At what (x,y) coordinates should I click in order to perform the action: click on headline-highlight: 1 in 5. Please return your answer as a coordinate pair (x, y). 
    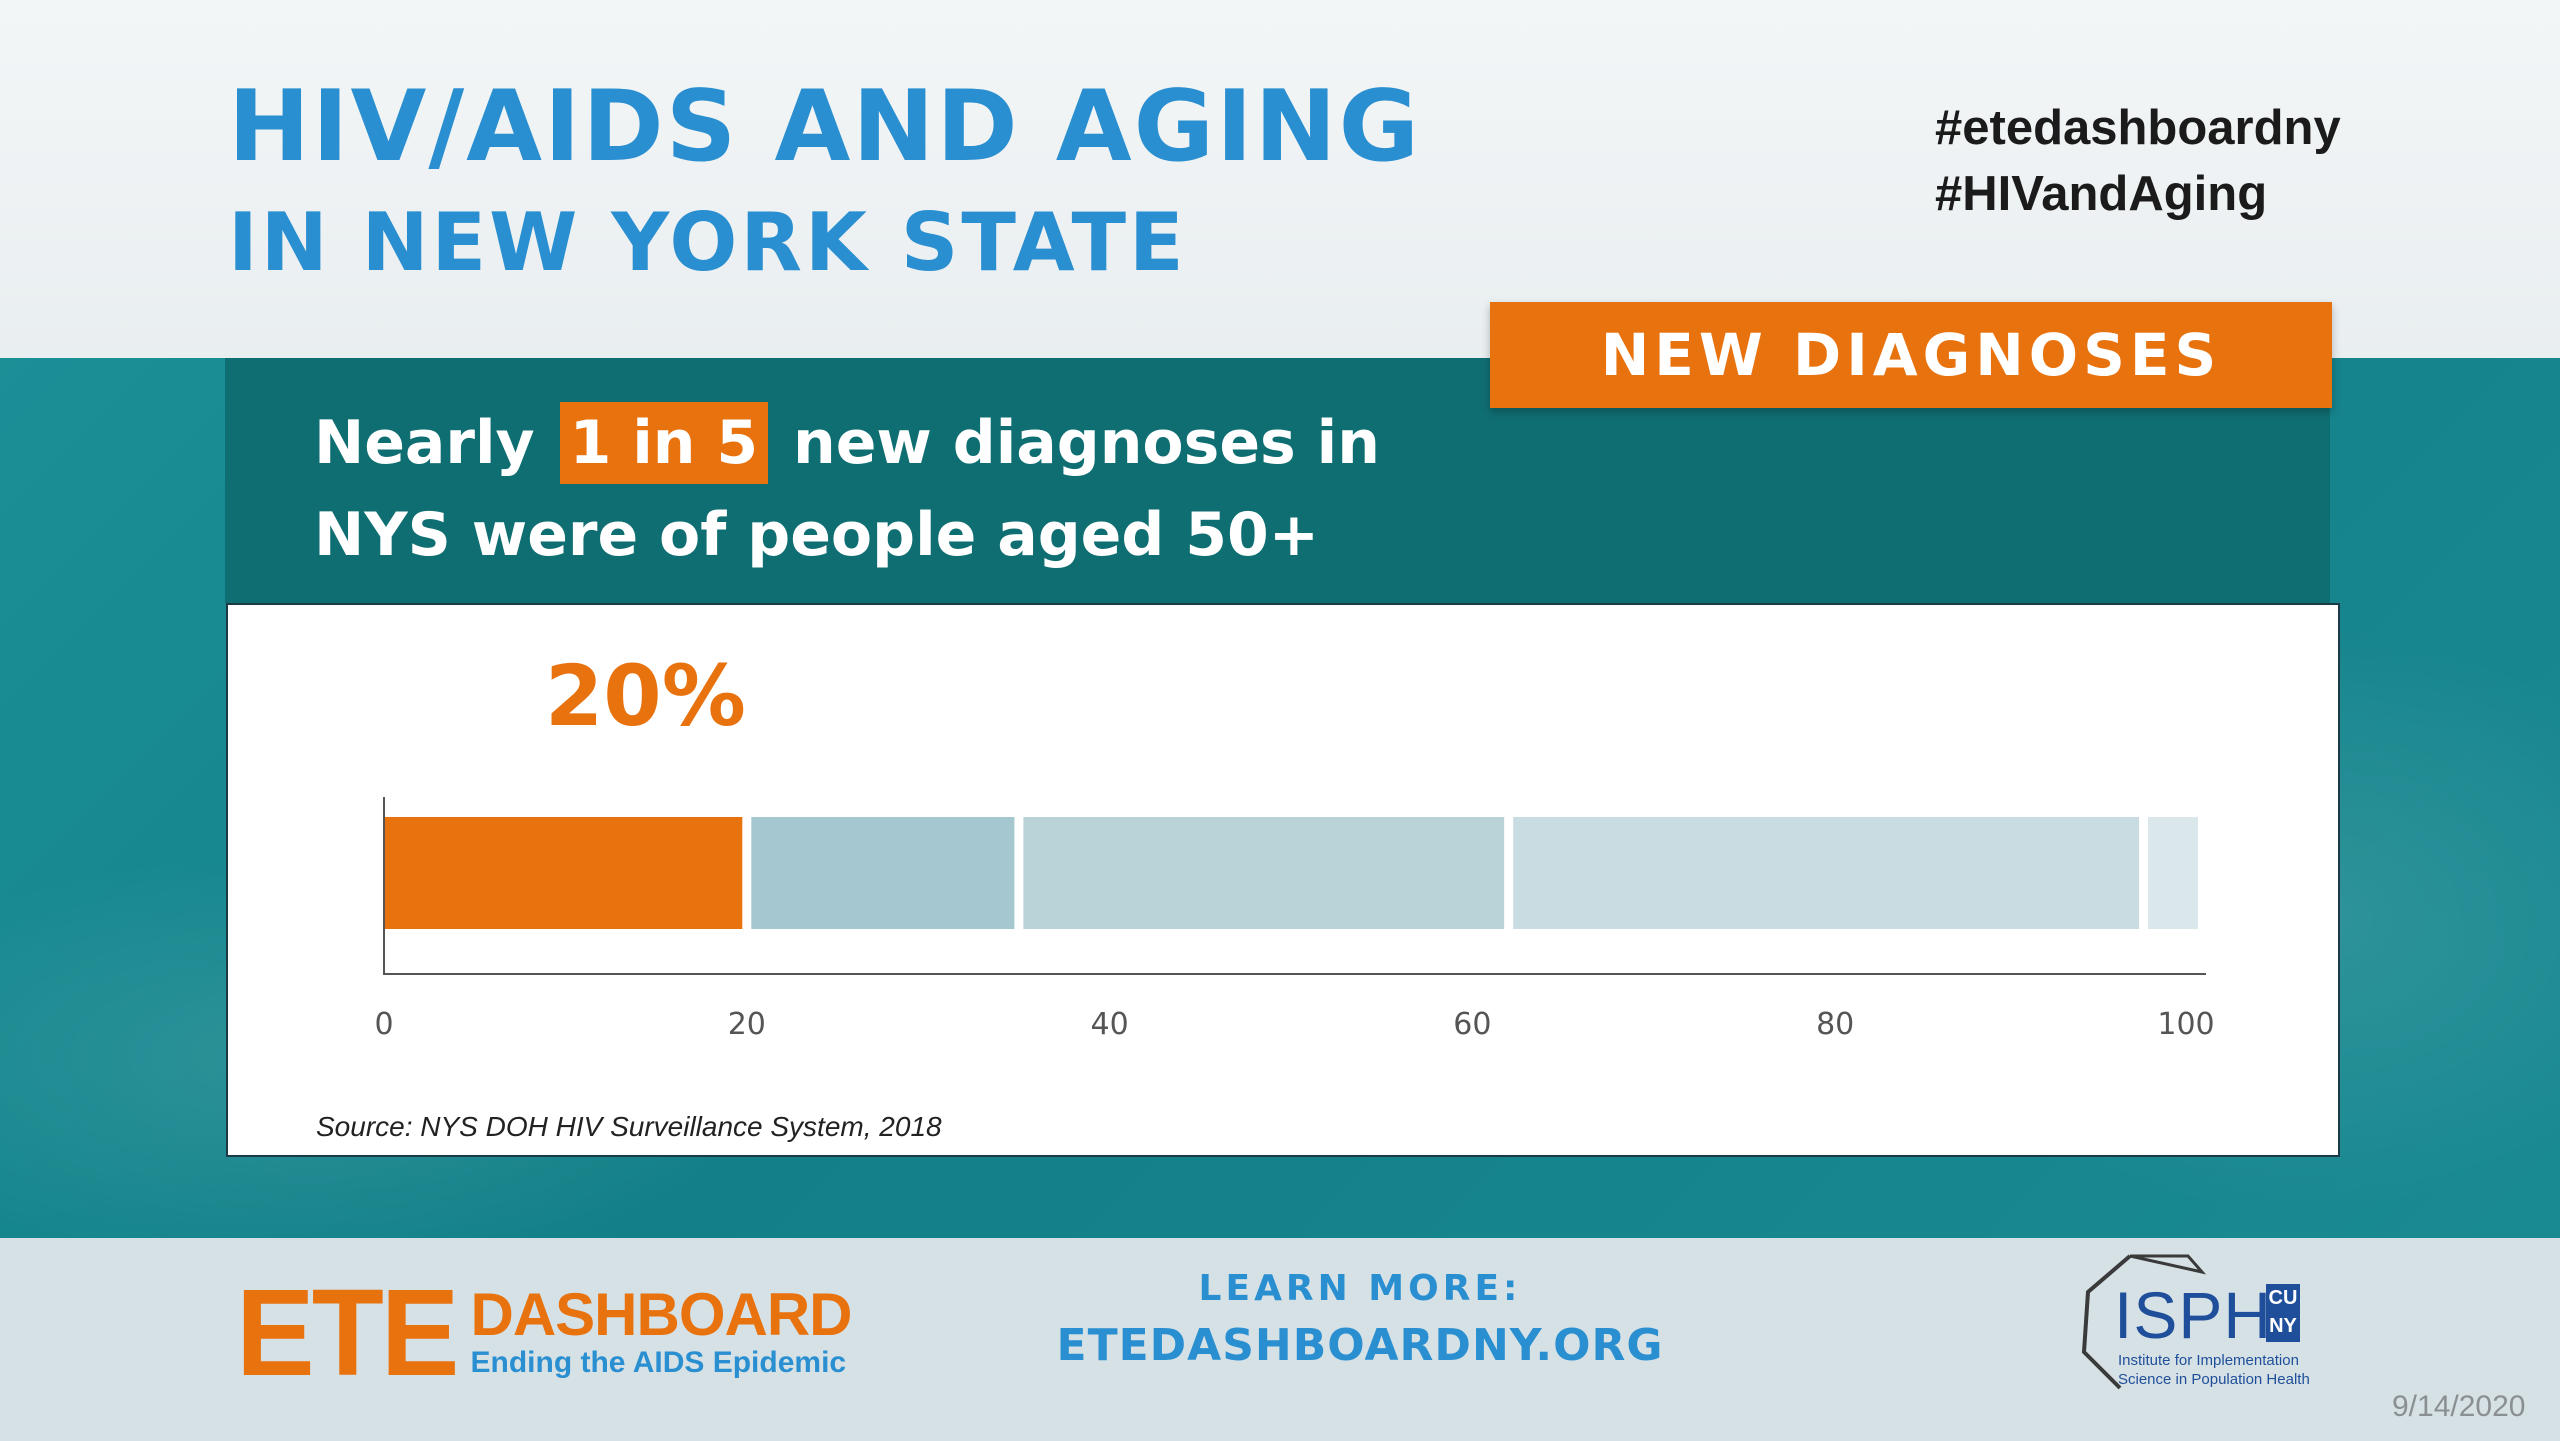
    Looking at the image, I should click on (664, 443).